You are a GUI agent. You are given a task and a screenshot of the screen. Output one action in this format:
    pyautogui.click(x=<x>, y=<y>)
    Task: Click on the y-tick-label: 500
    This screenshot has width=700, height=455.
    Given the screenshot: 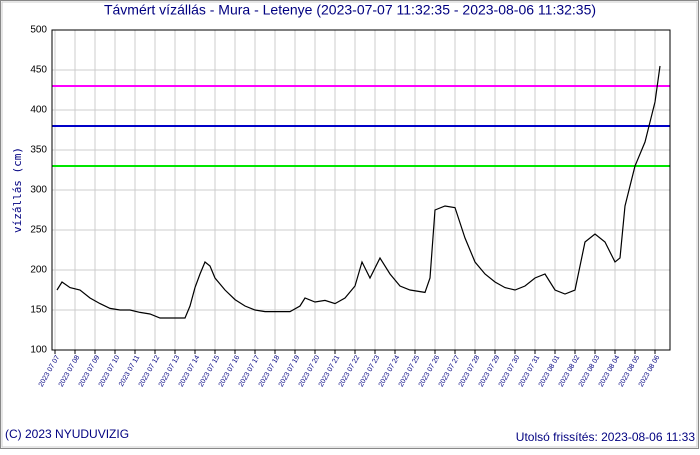 What is the action you would take?
    pyautogui.click(x=38, y=30)
    